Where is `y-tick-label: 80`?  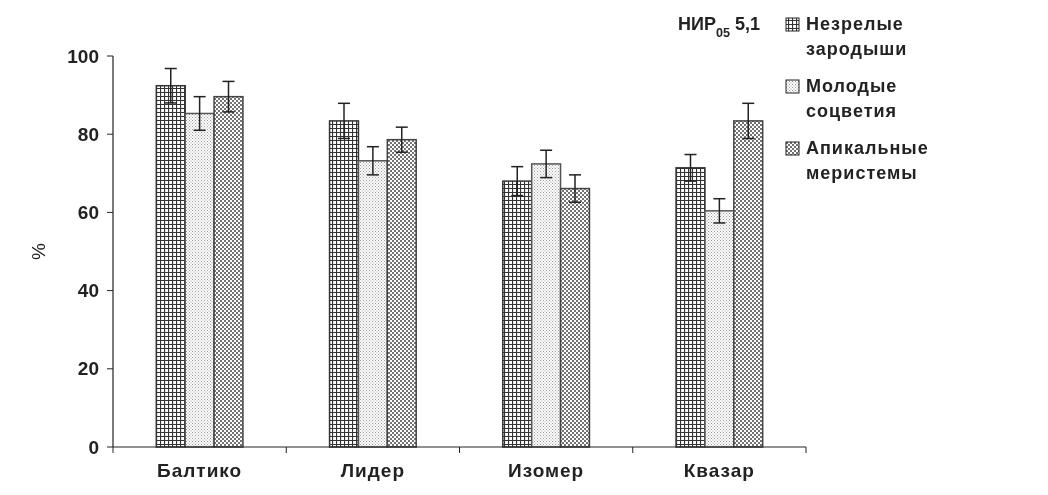 y-tick-label: 80 is located at coordinates (88, 134).